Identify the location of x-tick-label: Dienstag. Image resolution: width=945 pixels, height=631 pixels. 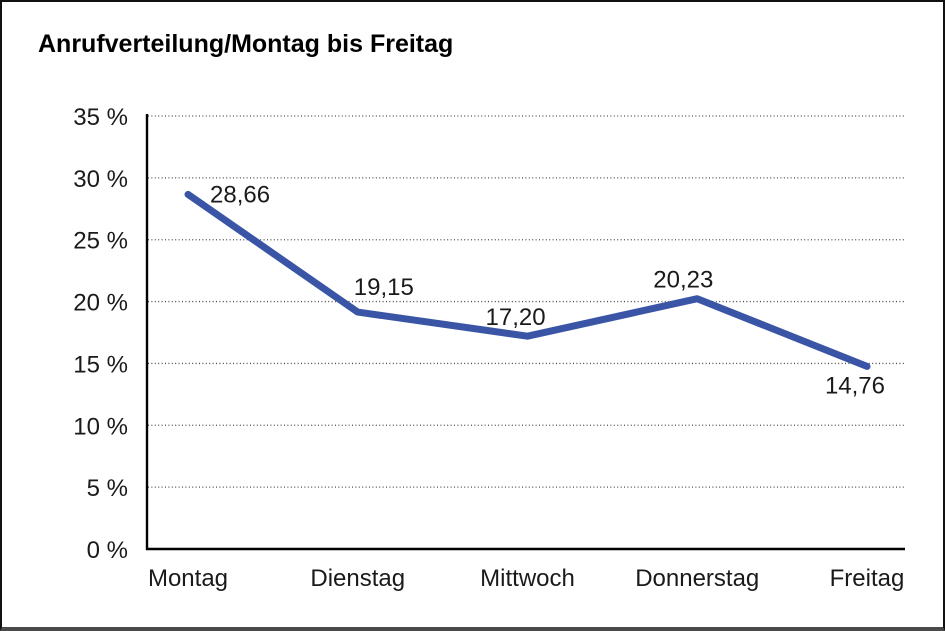
(357, 578).